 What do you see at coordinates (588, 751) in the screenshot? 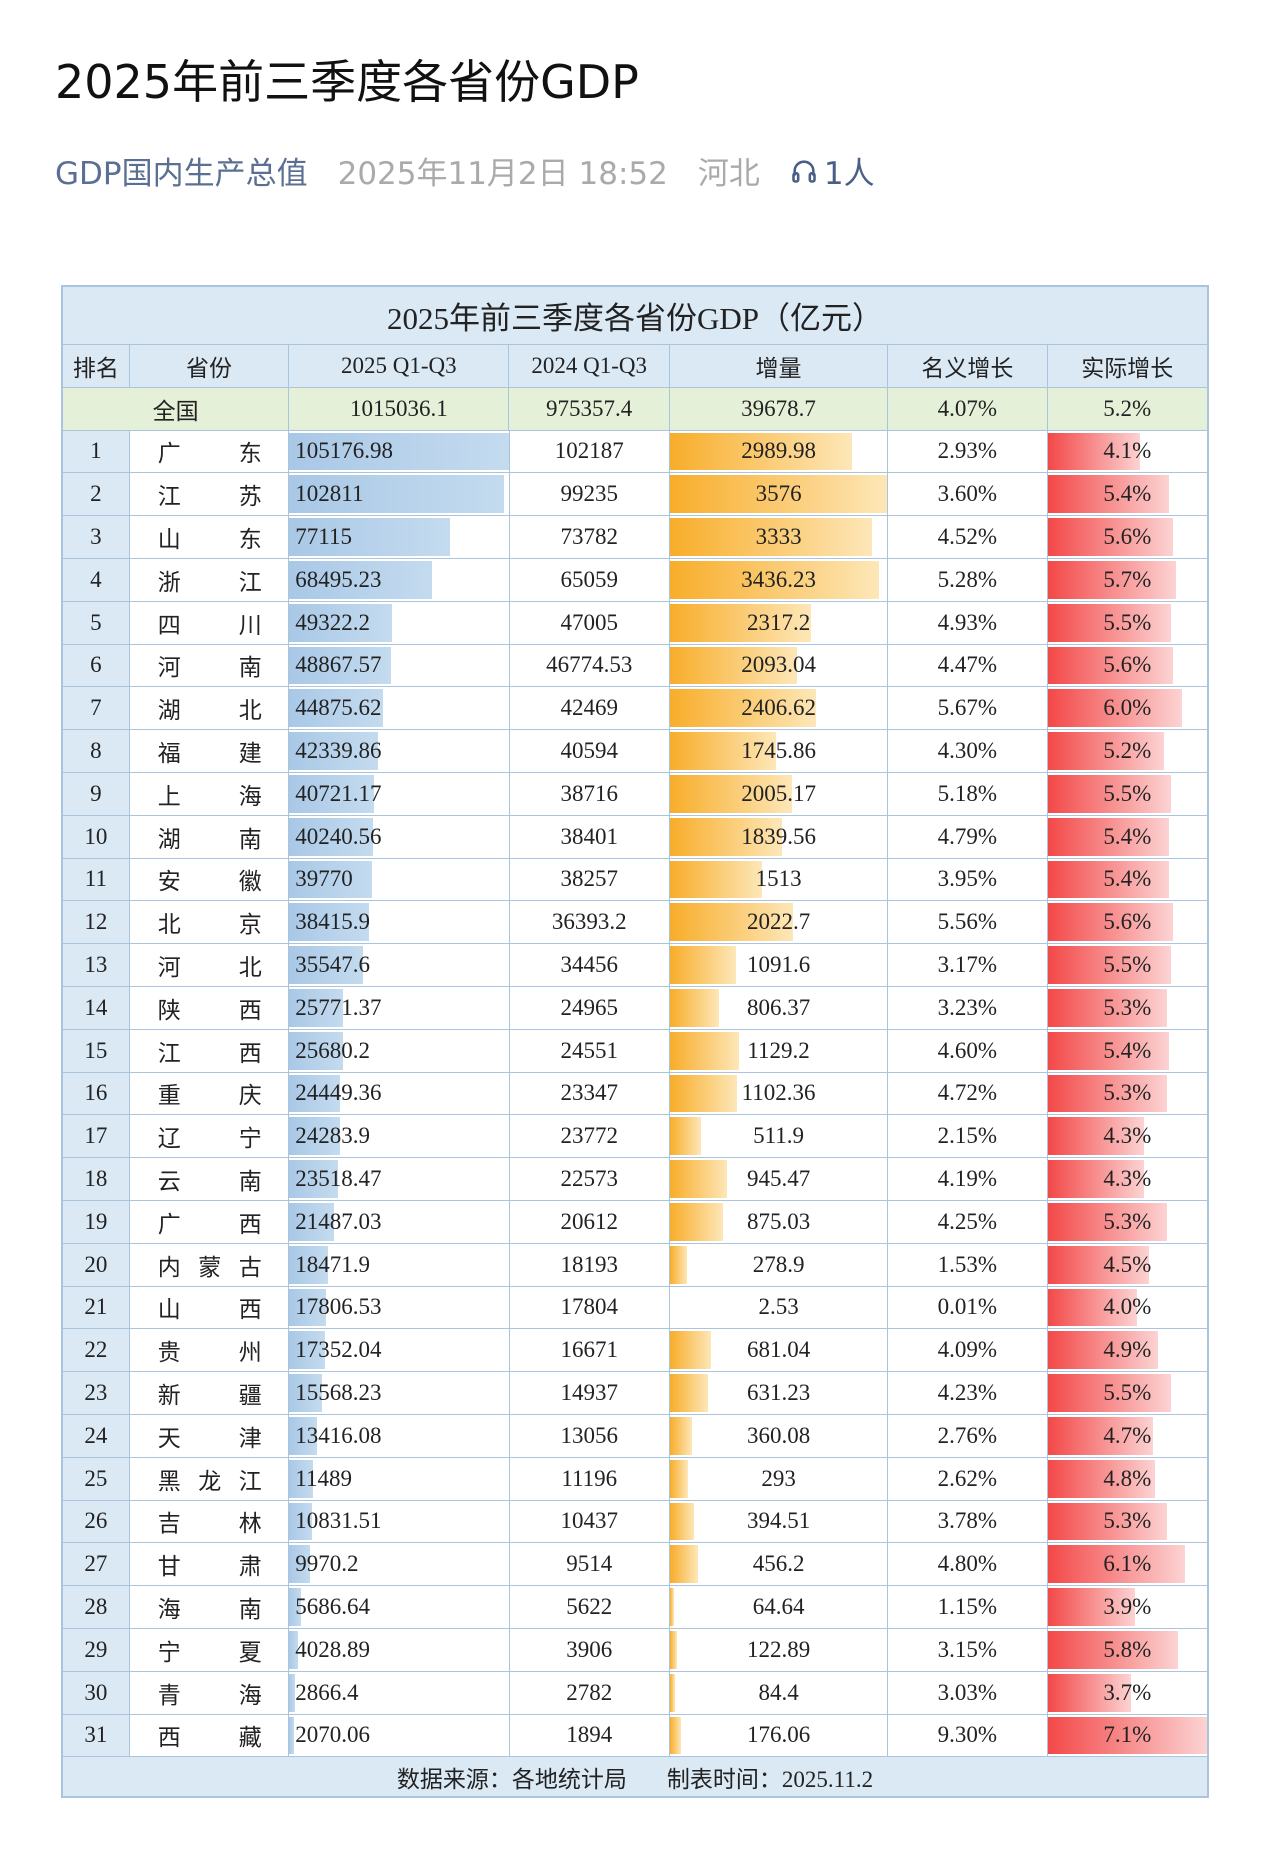
I see `gdp-2024-cell: 40594` at bounding box center [588, 751].